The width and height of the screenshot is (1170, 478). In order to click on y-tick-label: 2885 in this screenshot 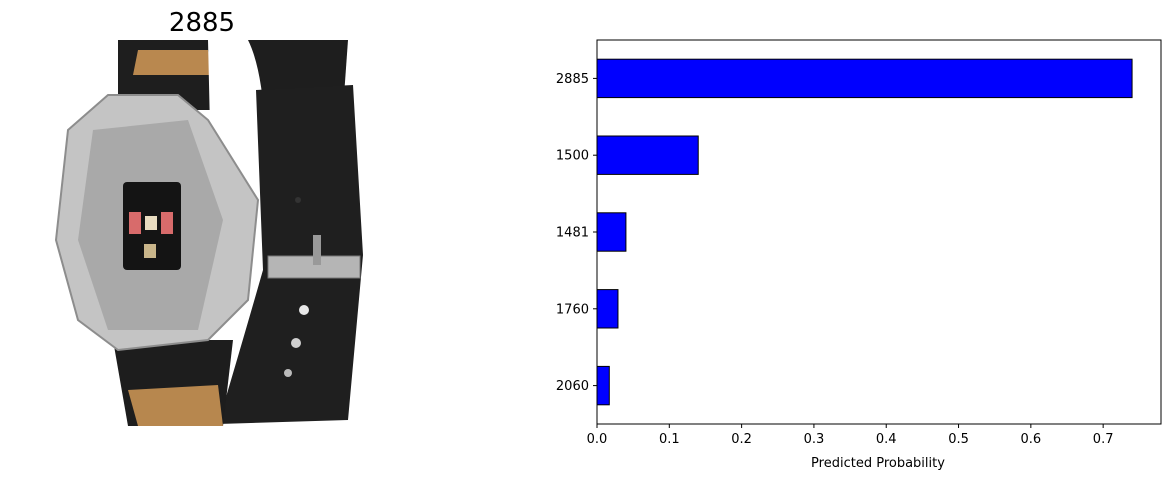, I will do `click(572, 79)`.